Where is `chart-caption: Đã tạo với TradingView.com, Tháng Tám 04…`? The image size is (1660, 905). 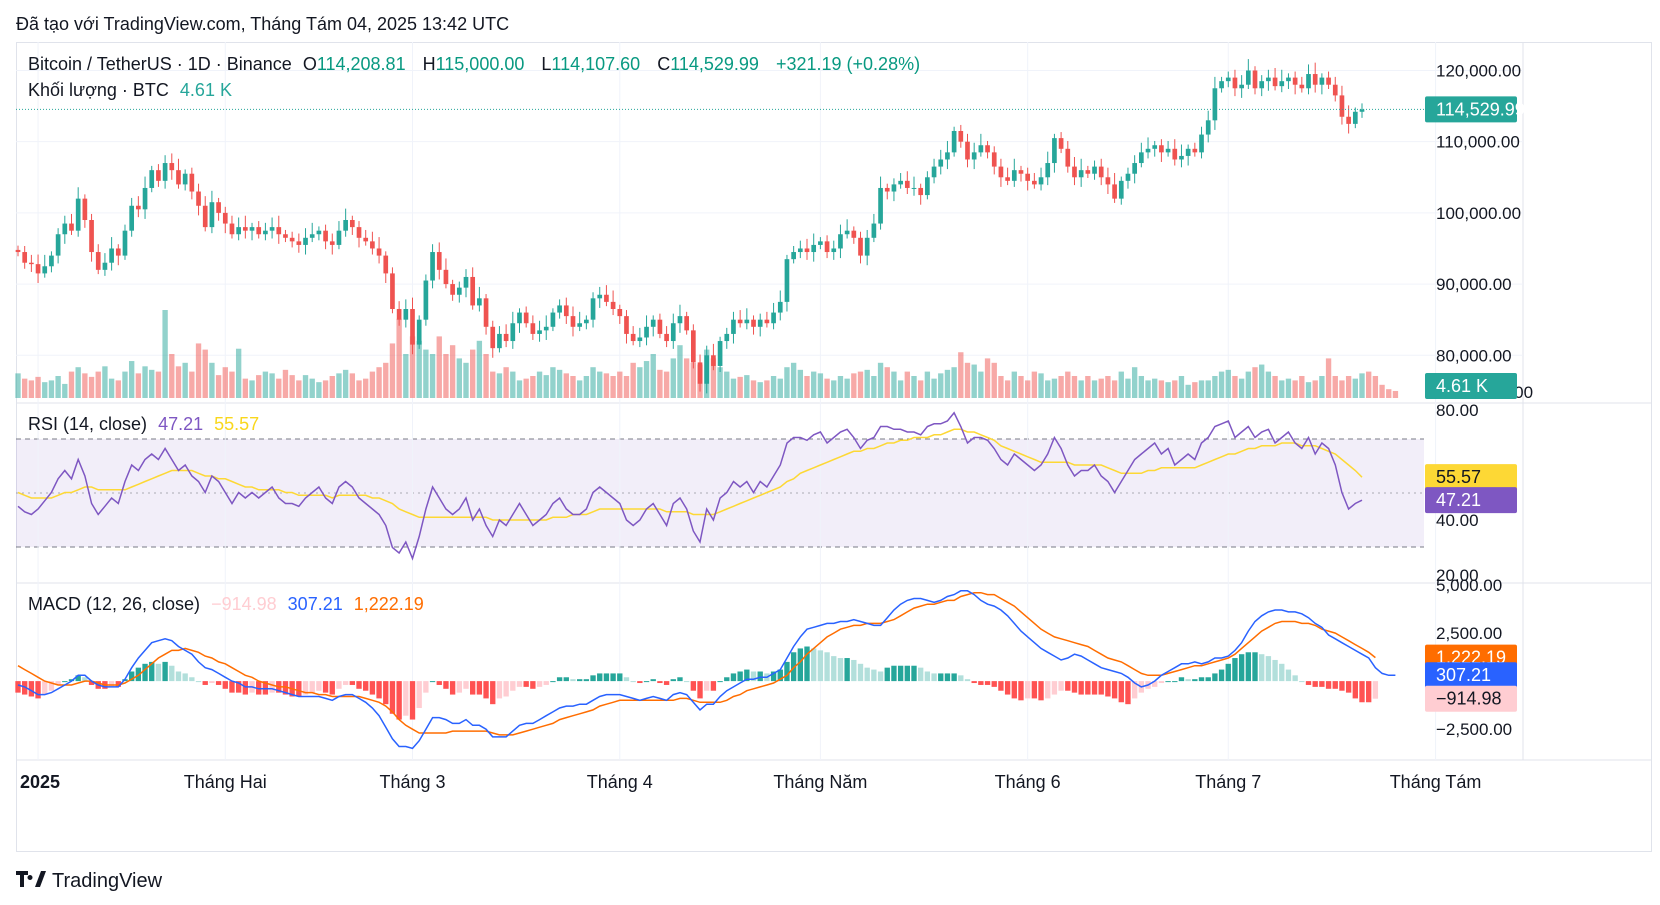 chart-caption: Đã tạo với TradingView.com, Tháng Tám 04… is located at coordinates (263, 24).